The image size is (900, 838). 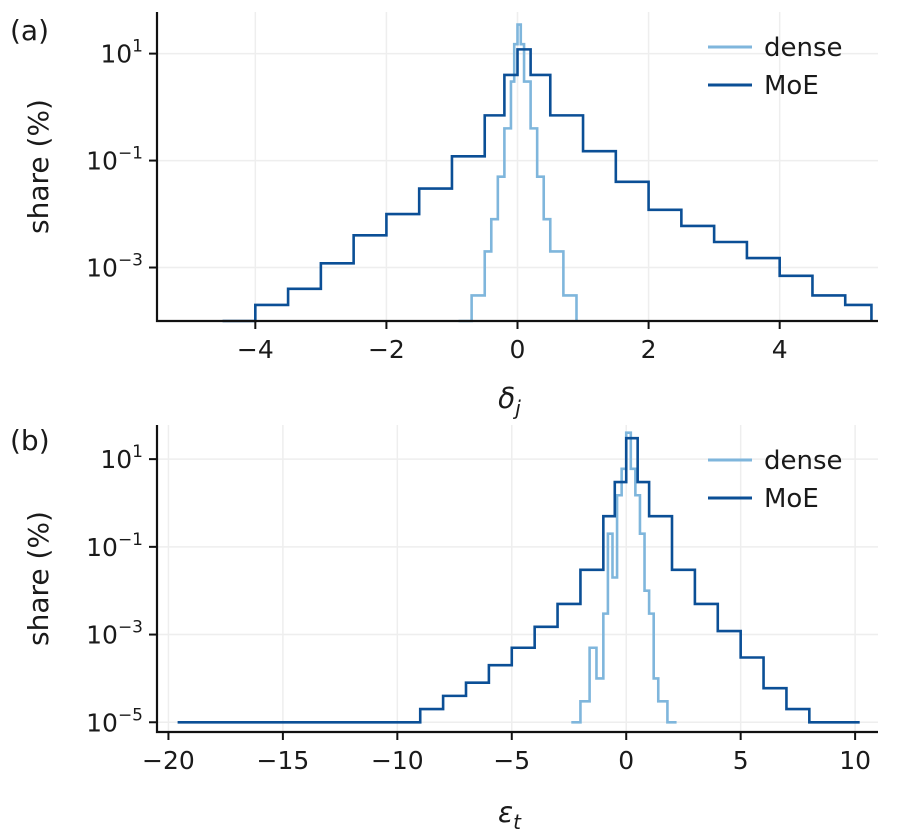 What do you see at coordinates (517, 822) in the screenshot?
I see `x-axis-label-subscript: t` at bounding box center [517, 822].